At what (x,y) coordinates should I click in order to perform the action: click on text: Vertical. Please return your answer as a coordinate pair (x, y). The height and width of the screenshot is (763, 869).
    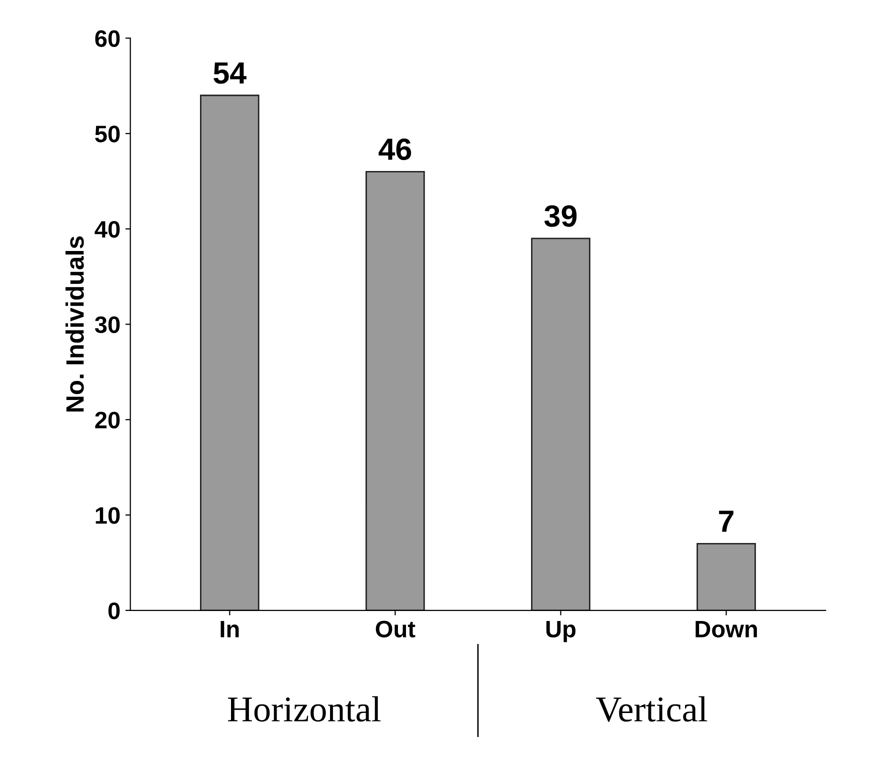
    Looking at the image, I should click on (652, 709).